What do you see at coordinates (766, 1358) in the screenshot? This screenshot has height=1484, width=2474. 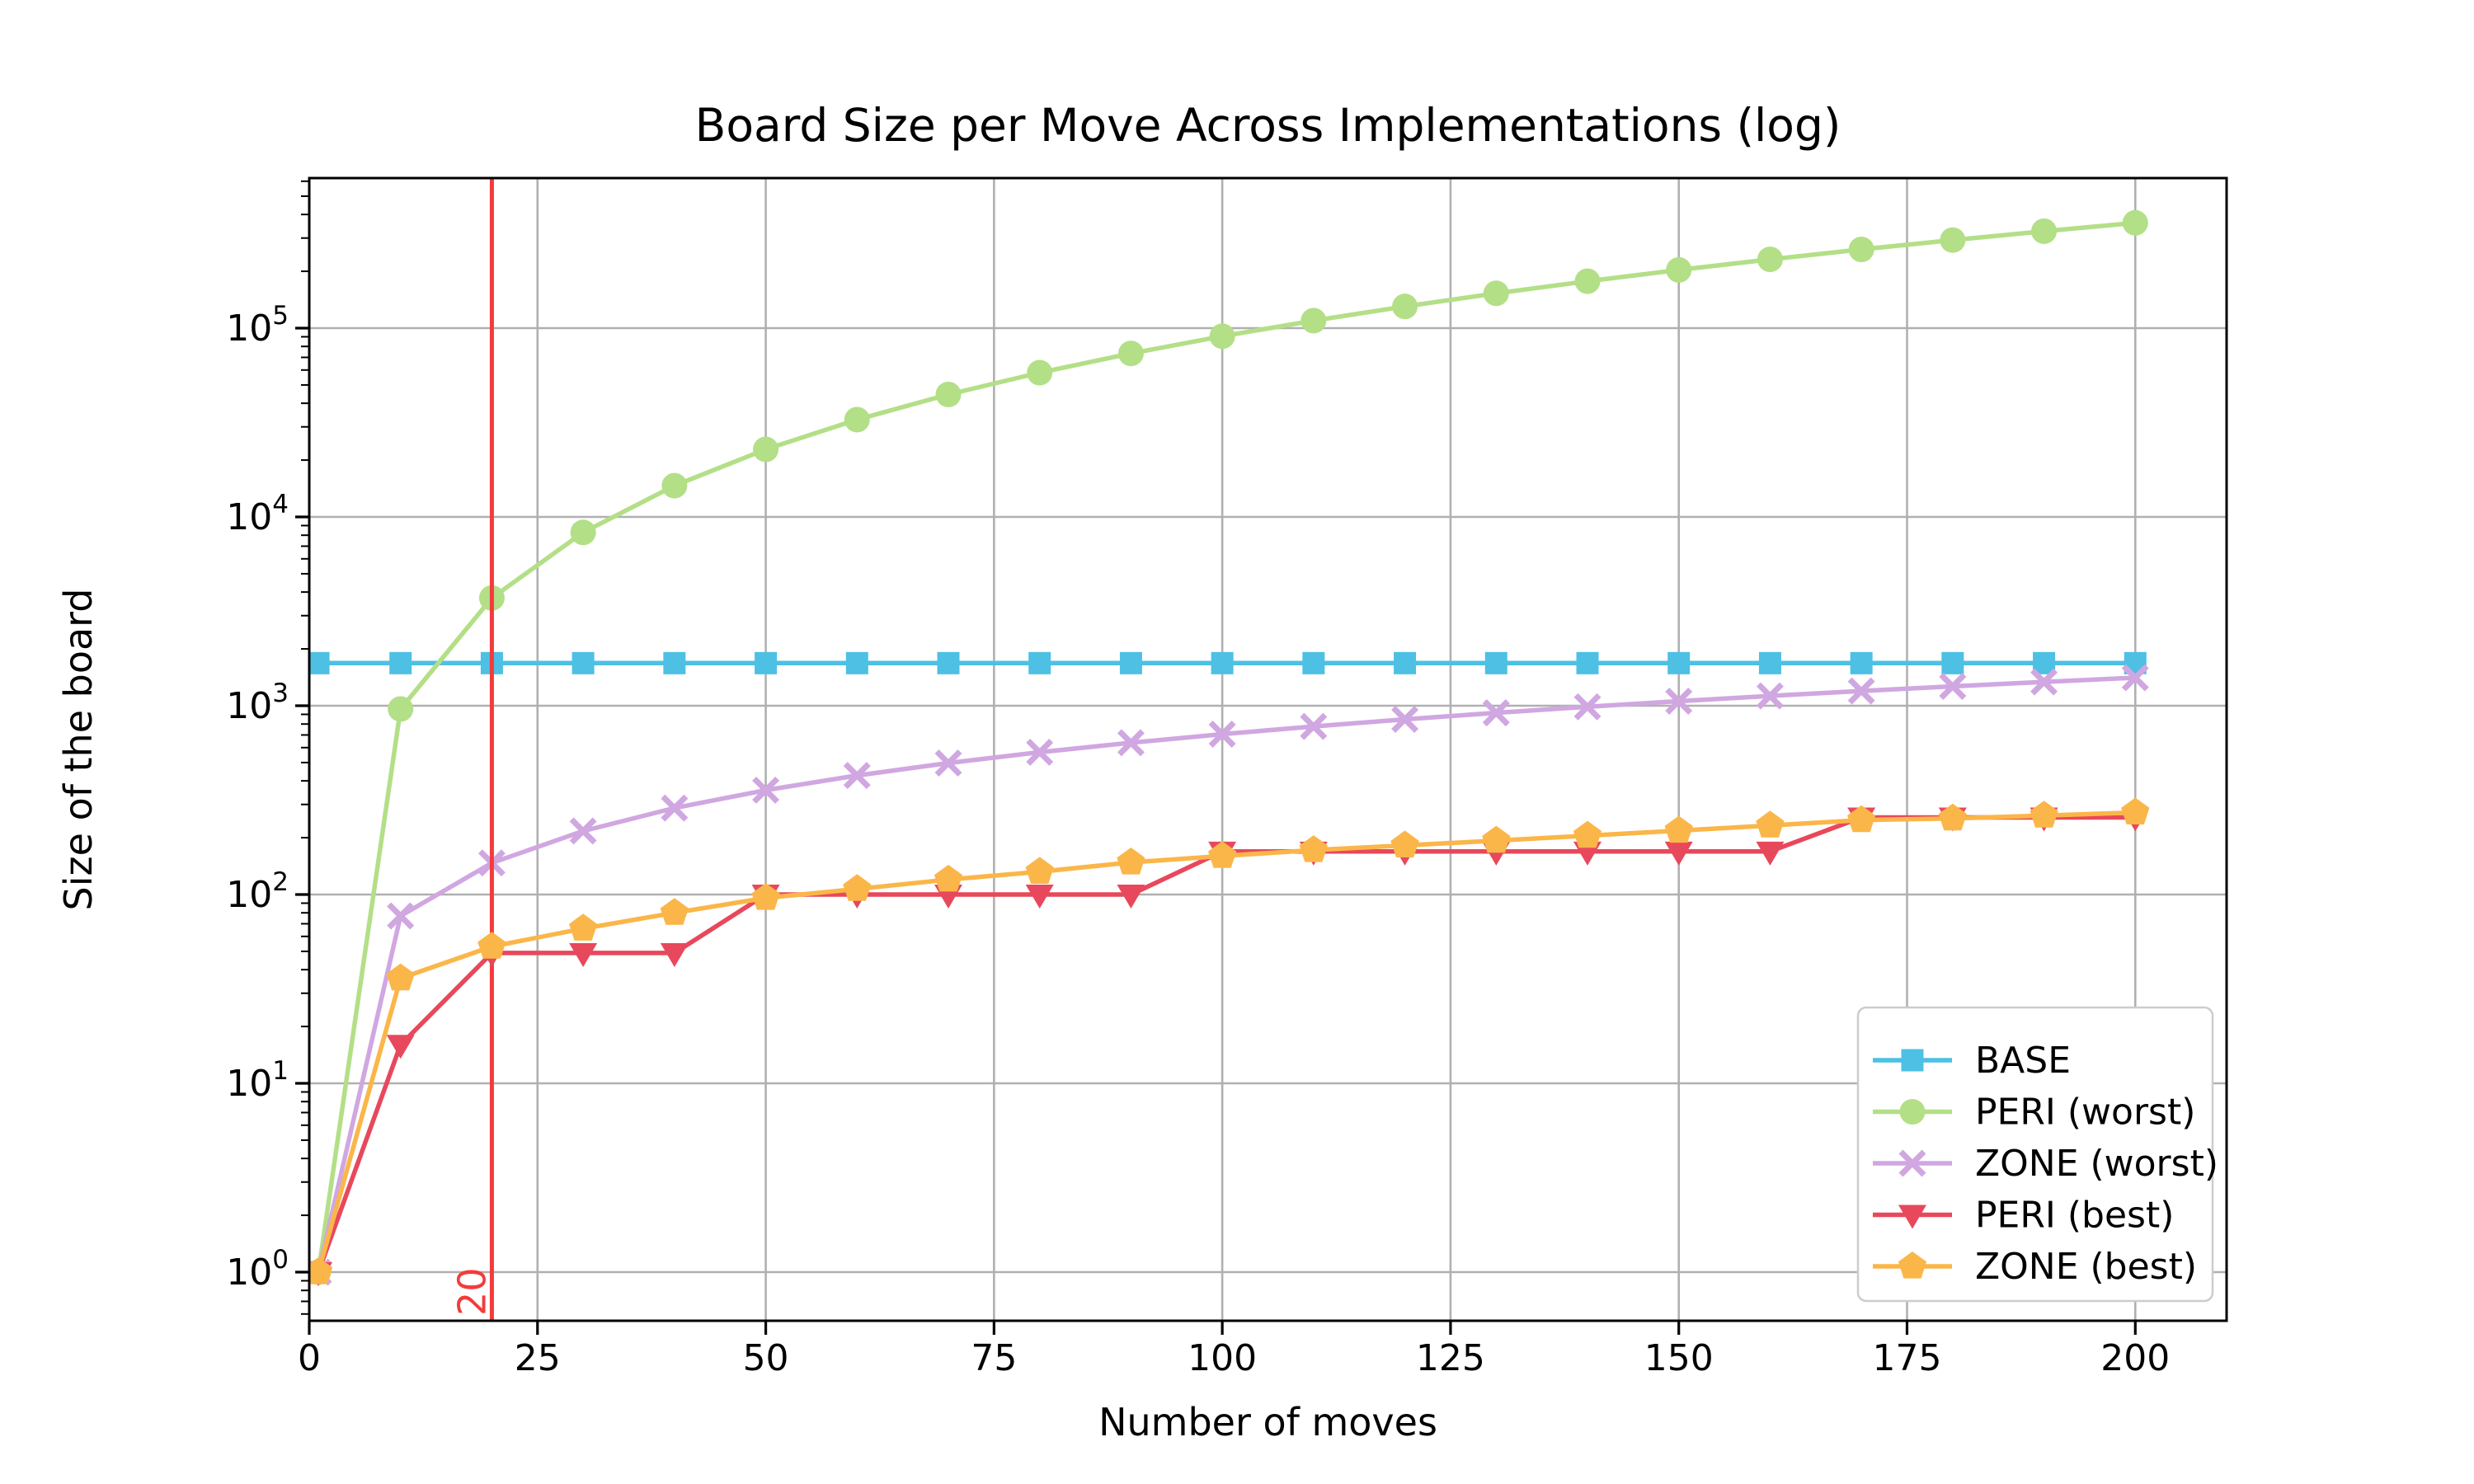 I see `x-tick-label: 50` at bounding box center [766, 1358].